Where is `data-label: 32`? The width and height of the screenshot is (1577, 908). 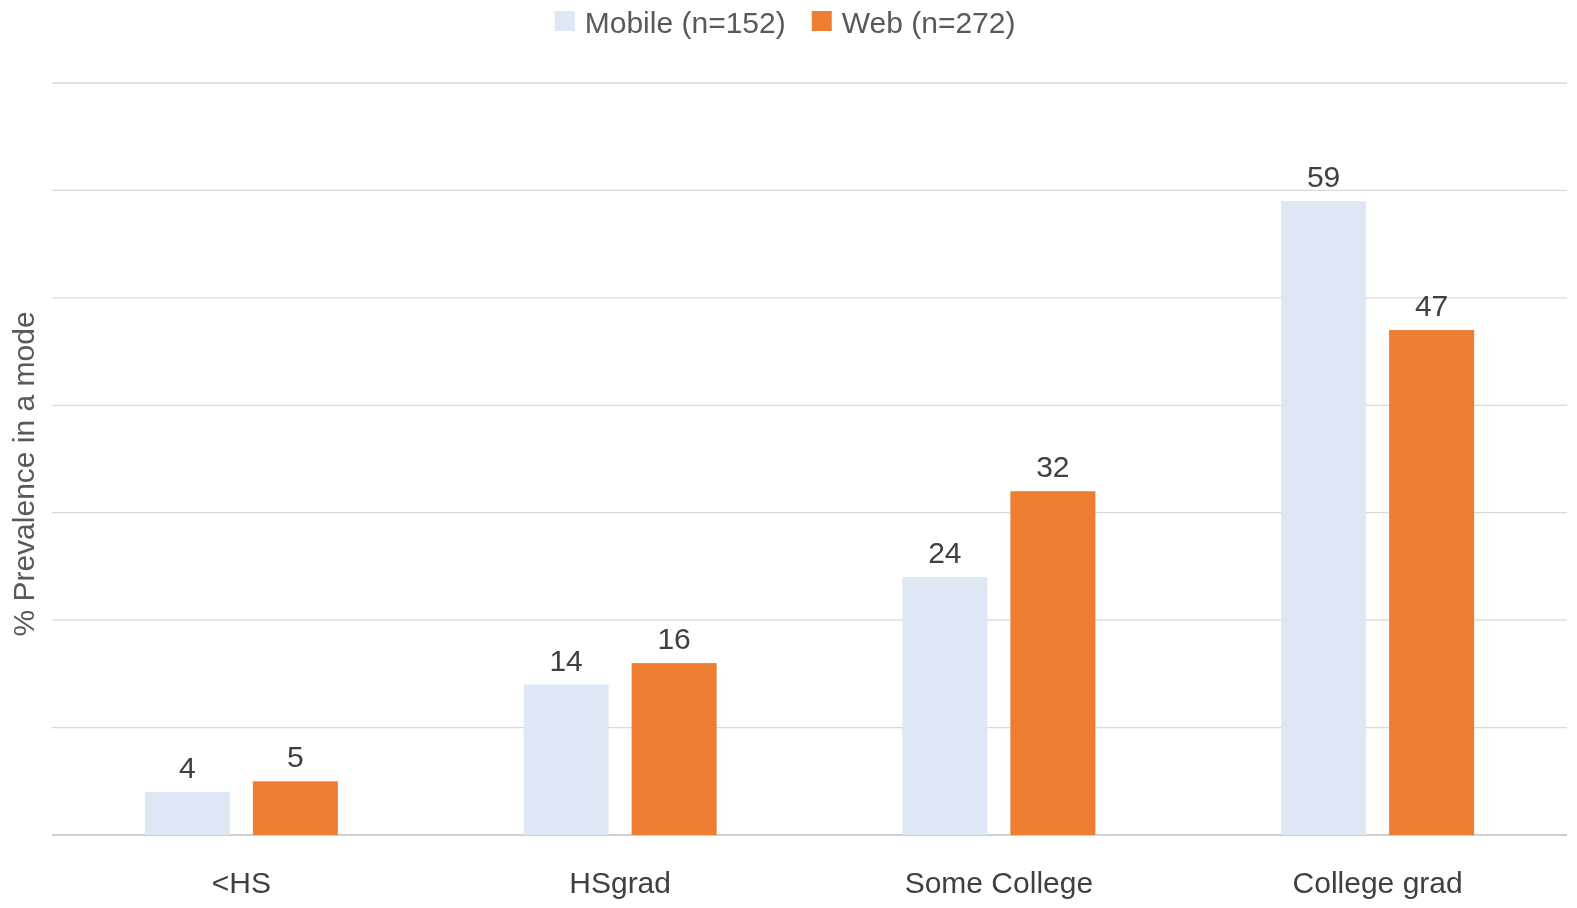
data-label: 32 is located at coordinates (1053, 467).